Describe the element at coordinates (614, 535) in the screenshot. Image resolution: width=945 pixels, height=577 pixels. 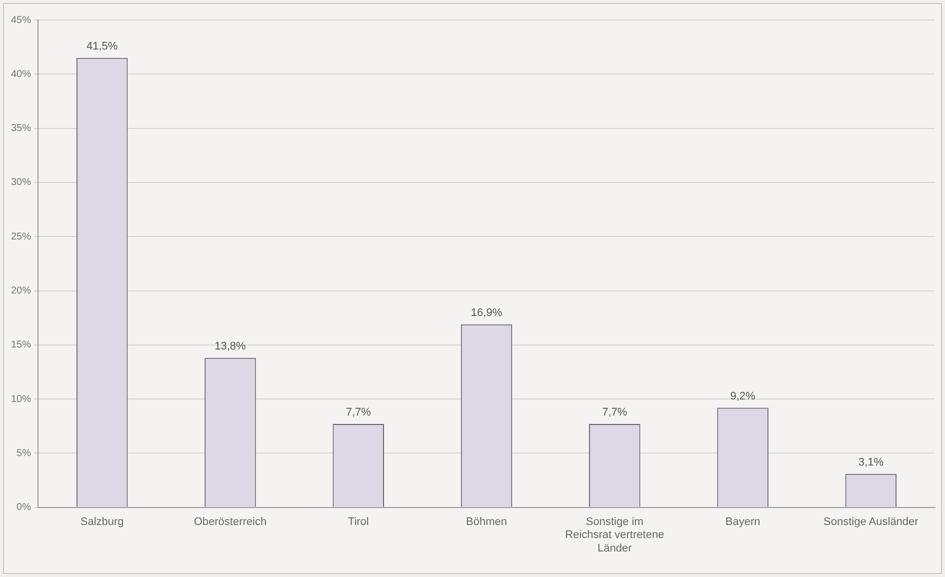
I see `x-tick-label: Sonstige im Reichsrat vertretene Länder` at that location.